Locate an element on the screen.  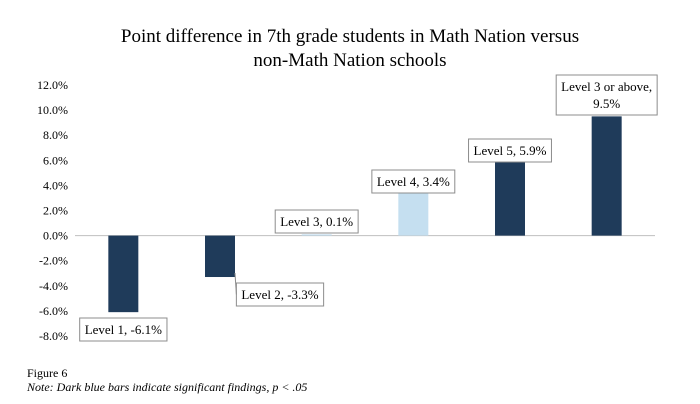
data-label: Level 4, 3.4% is located at coordinates (413, 181).